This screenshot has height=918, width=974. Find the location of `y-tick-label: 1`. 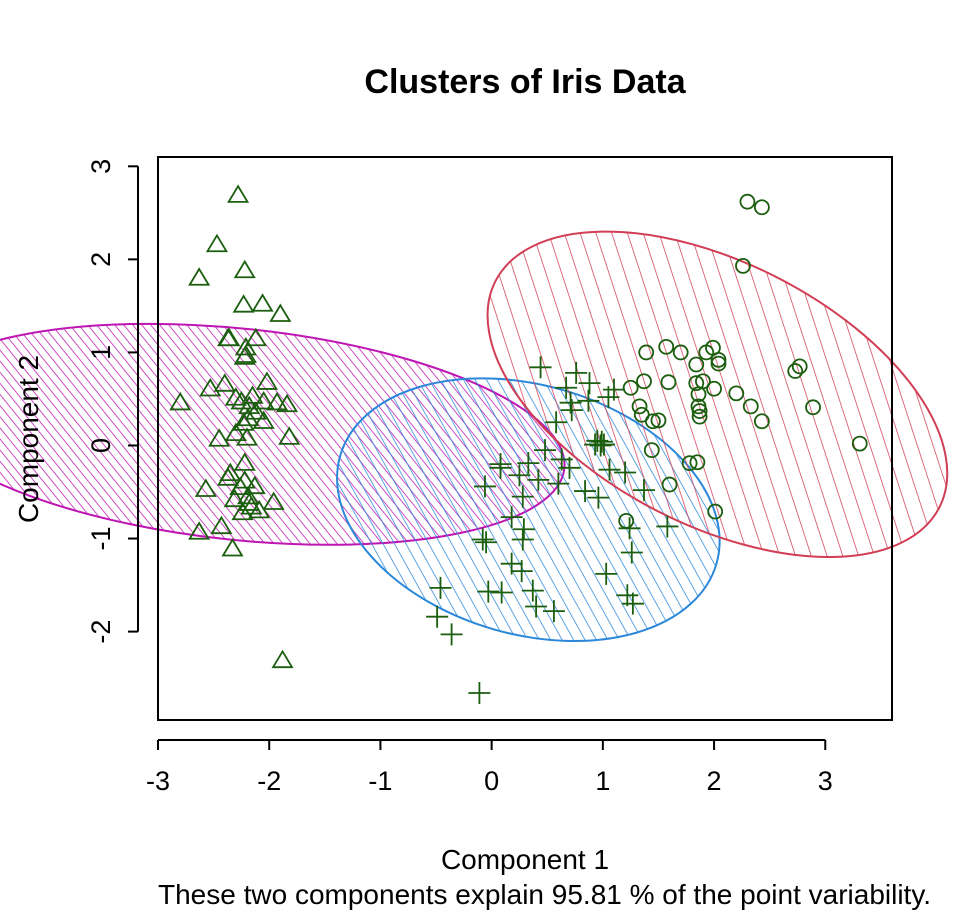

y-tick-label: 1 is located at coordinates (101, 352).